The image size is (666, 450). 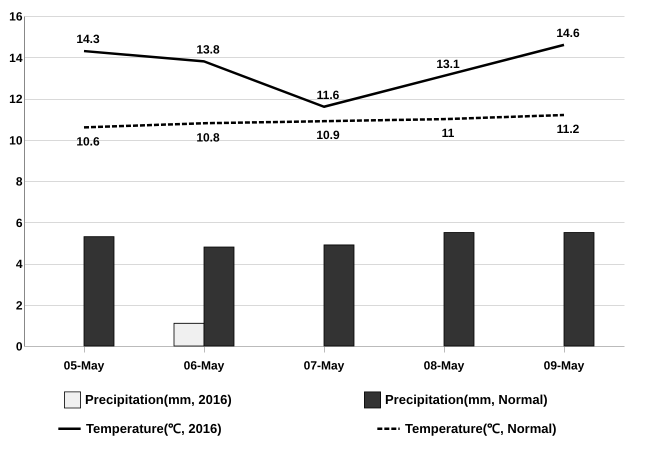 What do you see at coordinates (448, 133) in the screenshot?
I see `data-label: 11` at bounding box center [448, 133].